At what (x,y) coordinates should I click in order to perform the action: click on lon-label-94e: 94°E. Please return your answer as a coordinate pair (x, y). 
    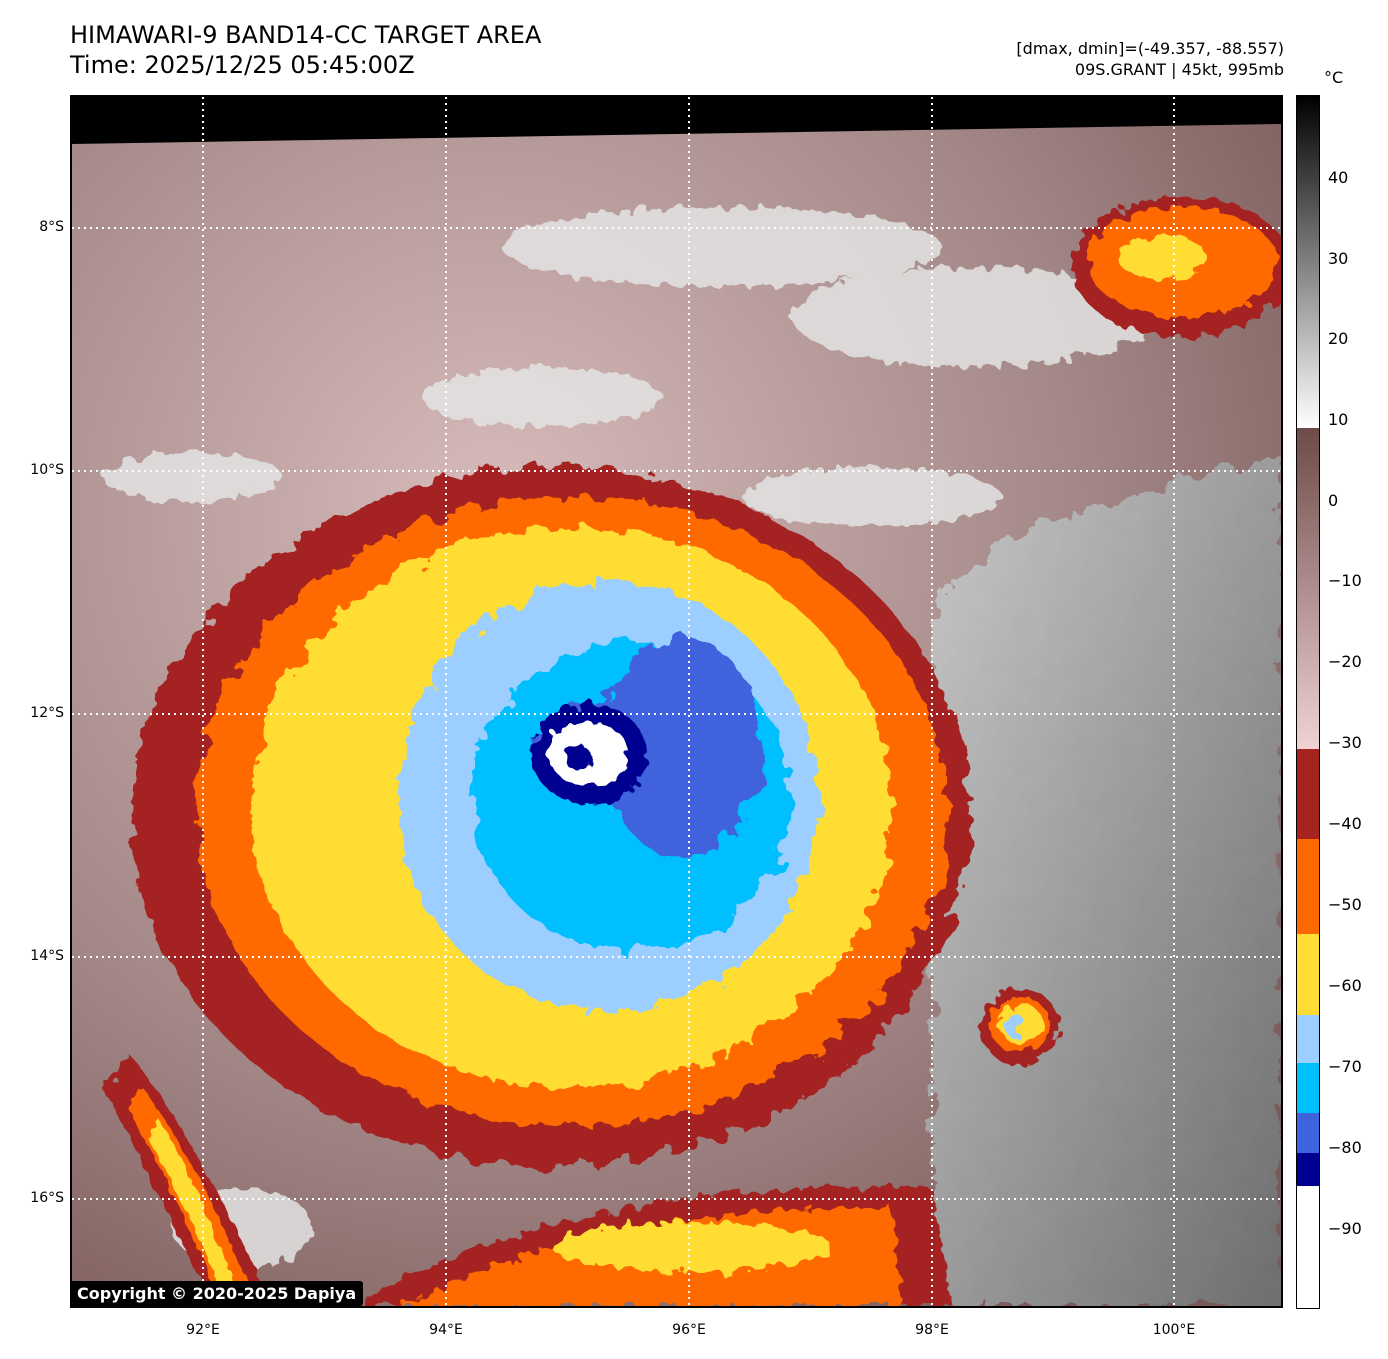
    Looking at the image, I should click on (446, 1330).